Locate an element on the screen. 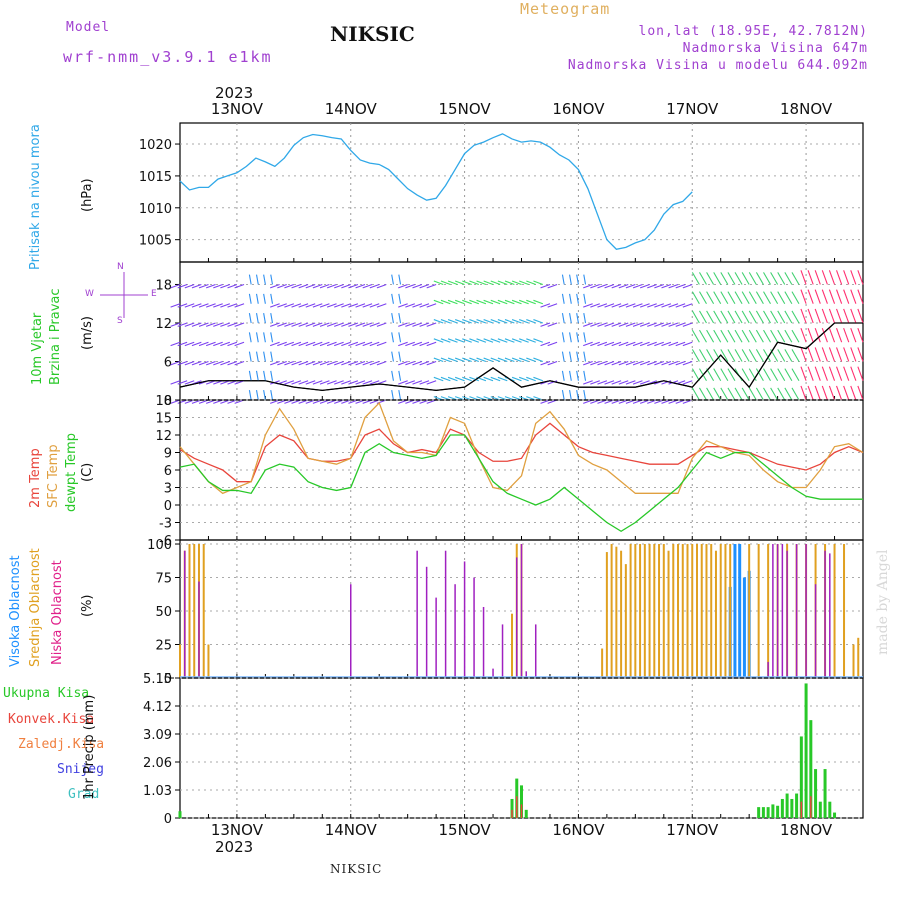 Image resolution: width=900 pixels, height=900 pixels. y-tick-label: 0 is located at coordinates (168, 679).